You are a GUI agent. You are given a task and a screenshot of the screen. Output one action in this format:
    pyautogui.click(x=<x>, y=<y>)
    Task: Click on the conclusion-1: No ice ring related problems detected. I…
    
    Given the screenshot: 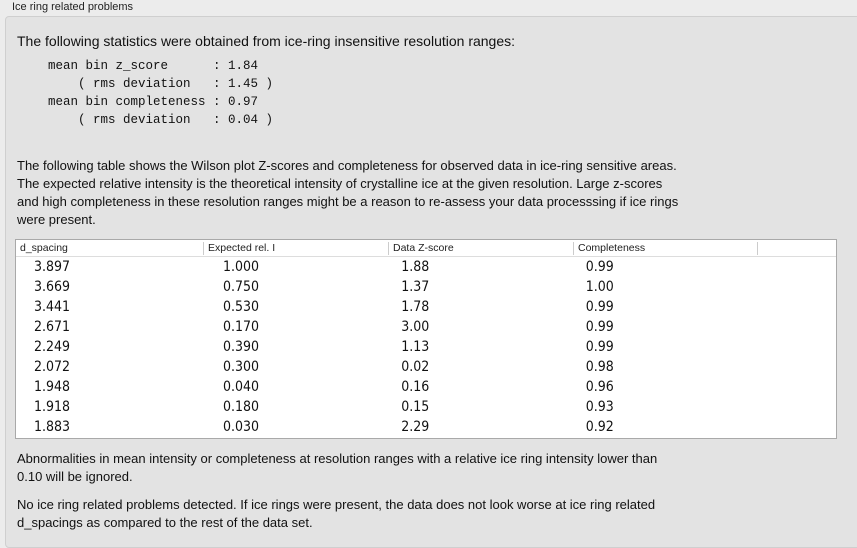 What is the action you would take?
    pyautogui.click(x=336, y=504)
    